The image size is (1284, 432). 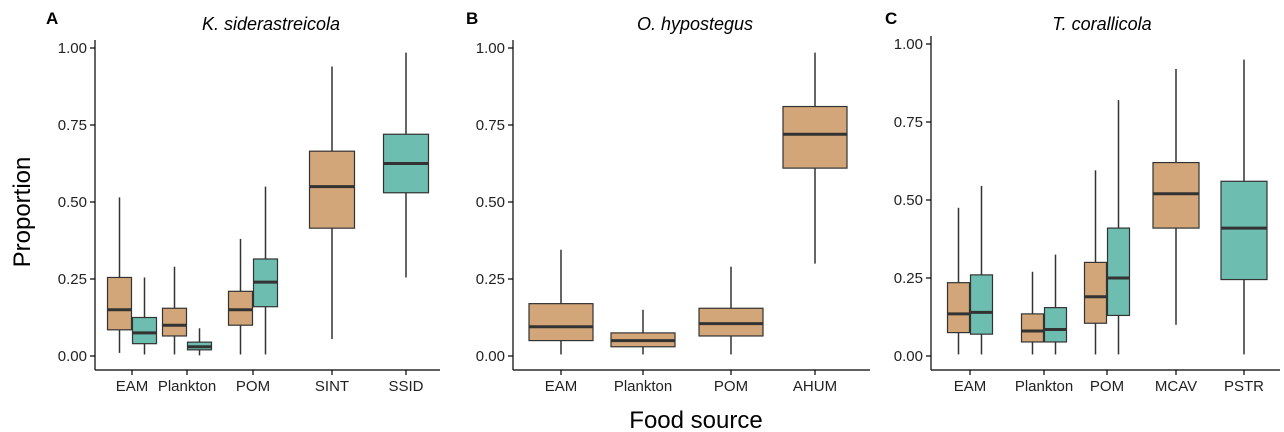 I want to click on panel-title: O. hypostegus, so click(x=695, y=24).